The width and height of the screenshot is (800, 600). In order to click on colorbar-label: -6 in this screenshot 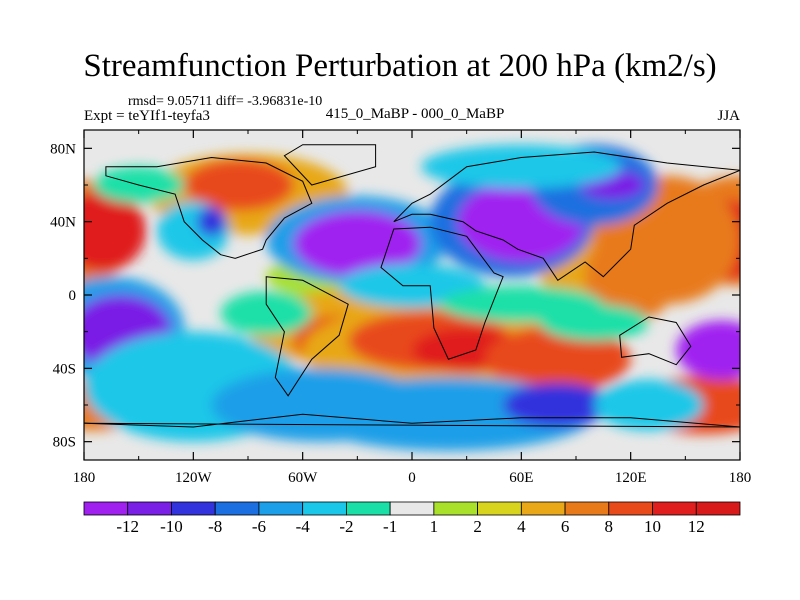, I will do `click(259, 526)`.